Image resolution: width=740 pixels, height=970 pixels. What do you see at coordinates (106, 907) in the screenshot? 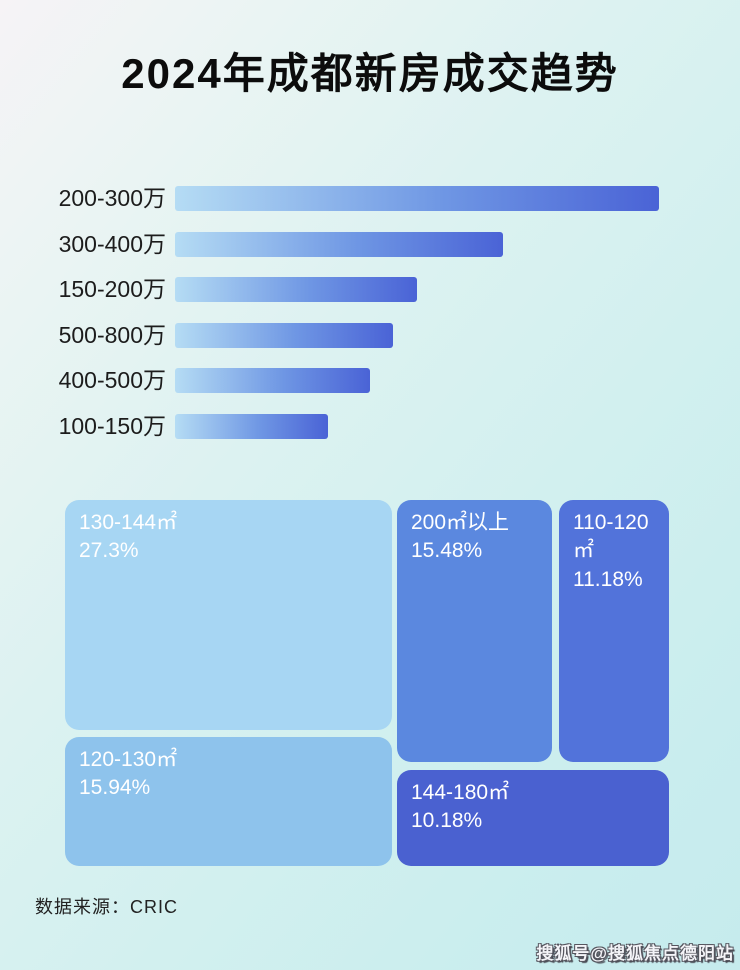
I see `data-source-note: 数据来源：CRIC` at bounding box center [106, 907].